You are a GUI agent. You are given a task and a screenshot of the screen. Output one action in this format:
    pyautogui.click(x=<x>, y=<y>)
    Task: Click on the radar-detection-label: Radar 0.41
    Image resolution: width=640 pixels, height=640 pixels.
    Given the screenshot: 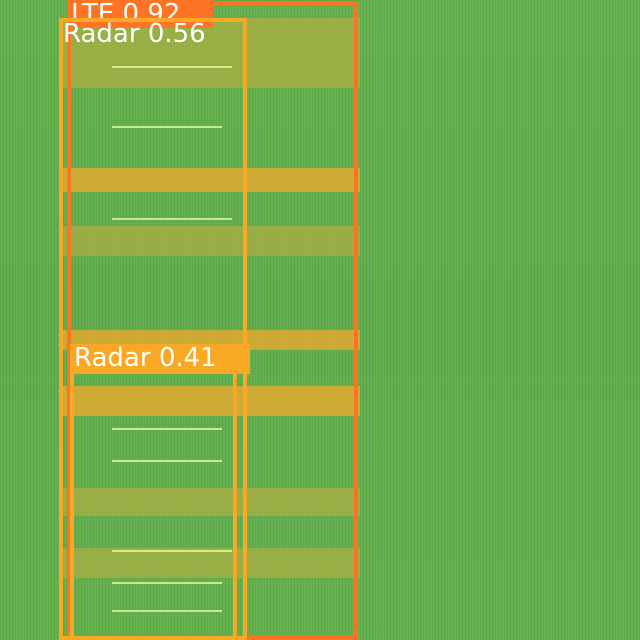 What is the action you would take?
    pyautogui.click(x=160, y=359)
    